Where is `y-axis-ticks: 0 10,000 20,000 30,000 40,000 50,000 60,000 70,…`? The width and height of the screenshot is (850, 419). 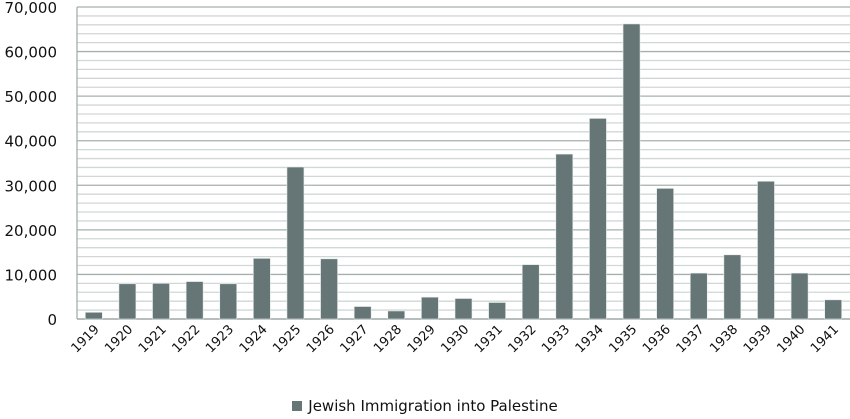 y-axis-ticks: 0 10,000 20,000 30,000 40,000 50,000 60,000 70,… is located at coordinates (31, 164).